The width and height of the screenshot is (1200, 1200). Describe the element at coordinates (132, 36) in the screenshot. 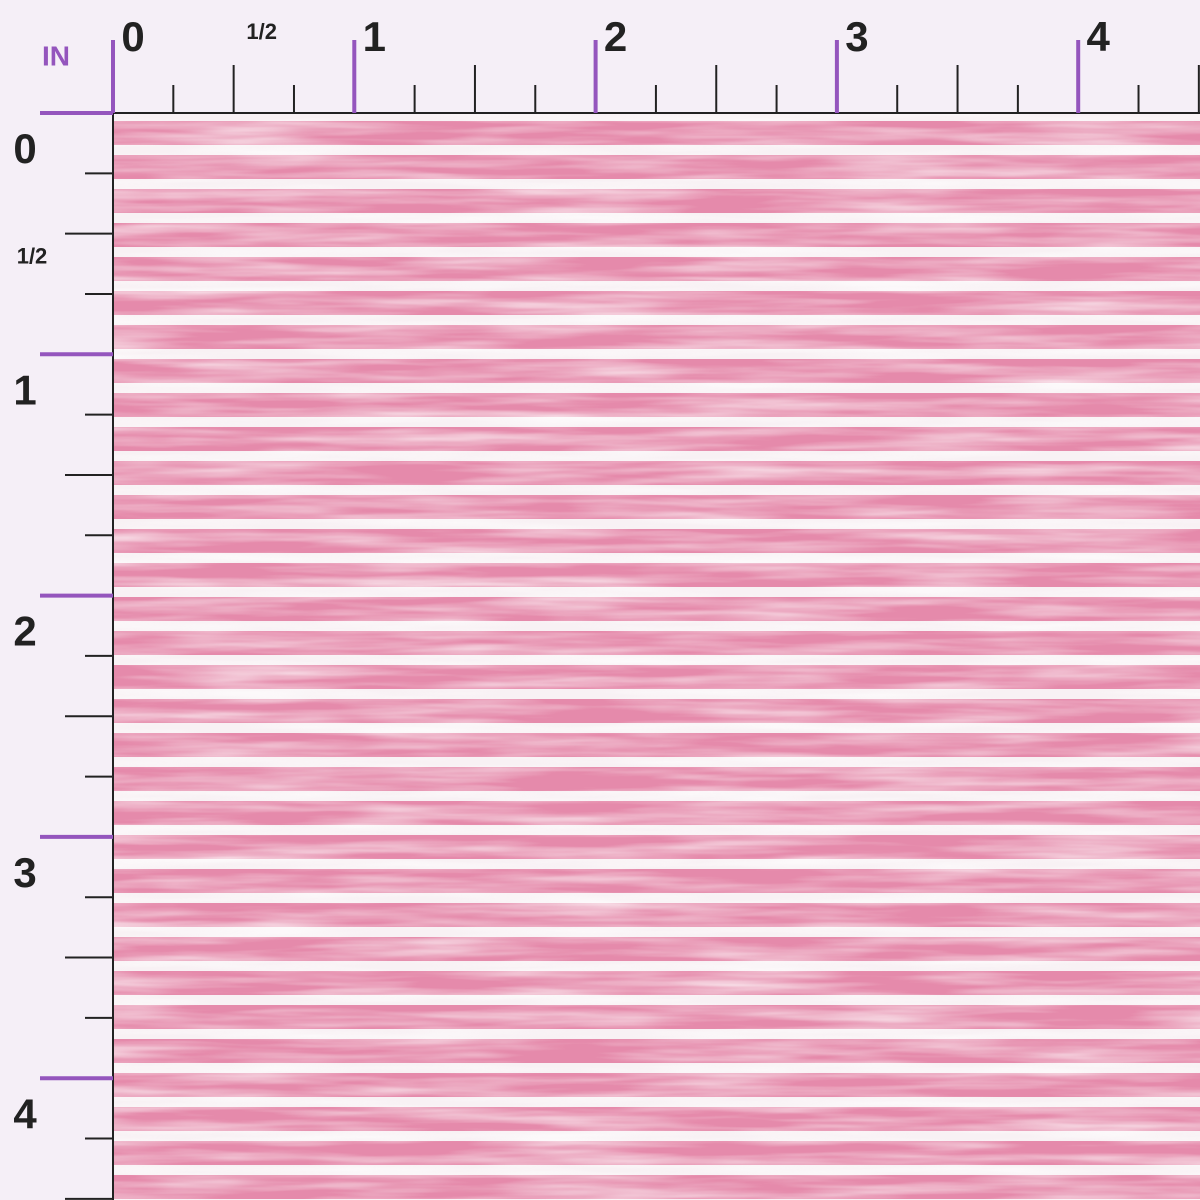

I see `top-label: 0` at that location.